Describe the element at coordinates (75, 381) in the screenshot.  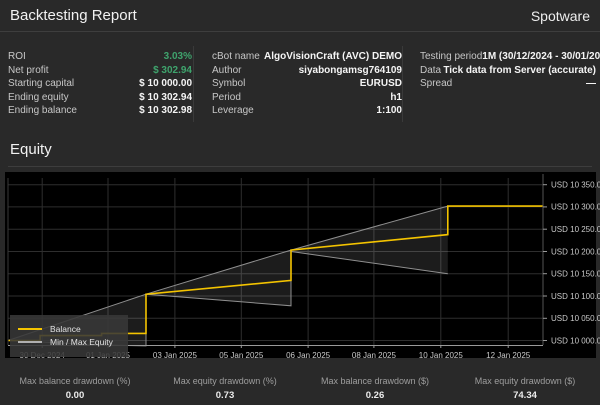
I see `drawdown-label: Max balance drawdown (%)` at that location.